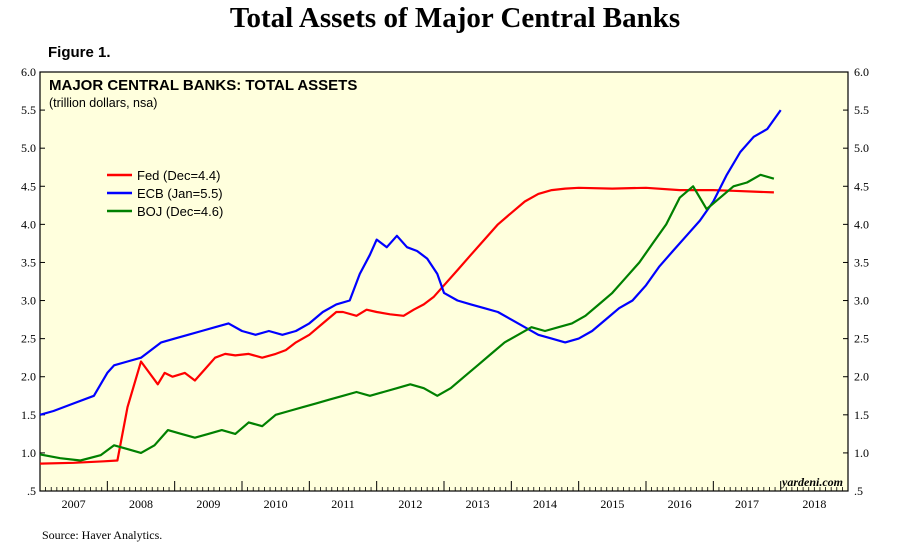 This screenshot has height=553, width=910. What do you see at coordinates (861, 110) in the screenshot?
I see `y-tick-label-right: 5.5` at bounding box center [861, 110].